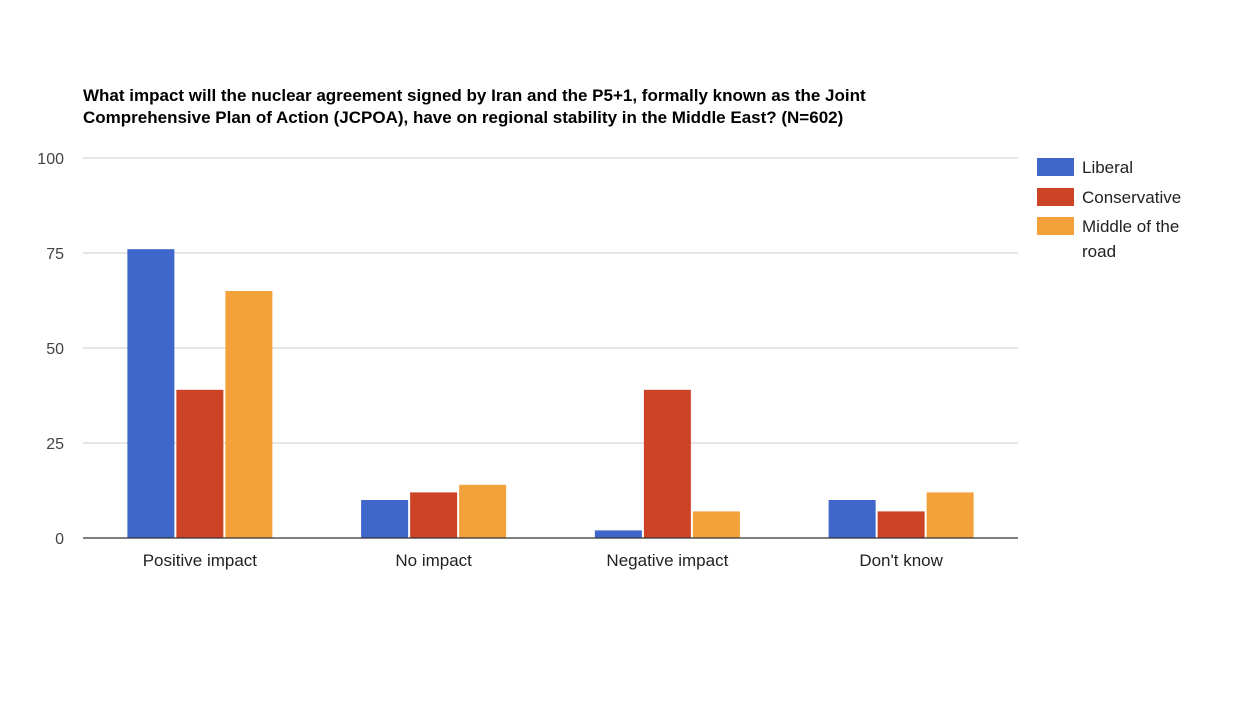  I want to click on legend-label: Middle of the, so click(1130, 226).